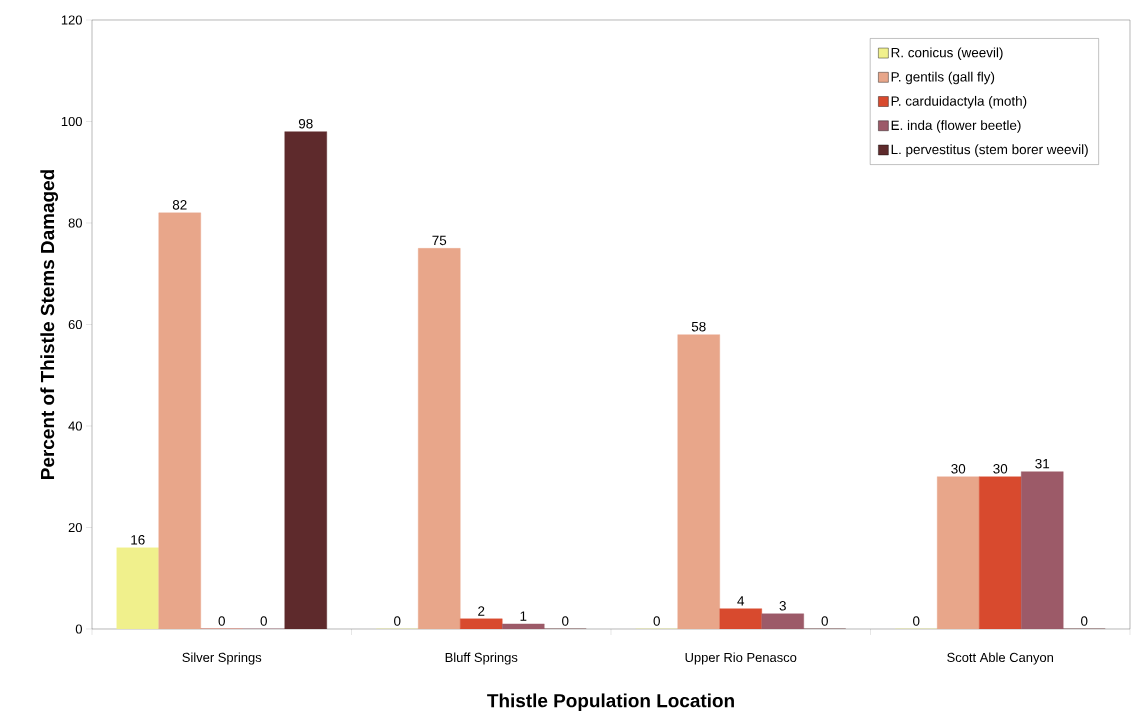 This screenshot has width=1138, height=714. I want to click on data-label: 2, so click(481, 611).